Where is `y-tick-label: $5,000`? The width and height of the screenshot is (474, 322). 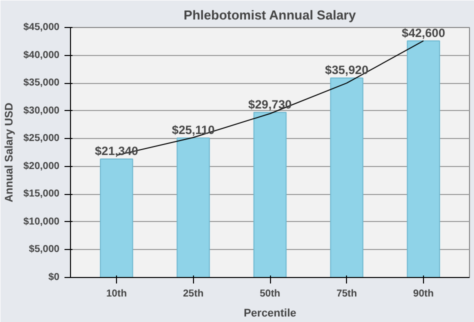
y-tick-label: $5,000 is located at coordinates (44, 250).